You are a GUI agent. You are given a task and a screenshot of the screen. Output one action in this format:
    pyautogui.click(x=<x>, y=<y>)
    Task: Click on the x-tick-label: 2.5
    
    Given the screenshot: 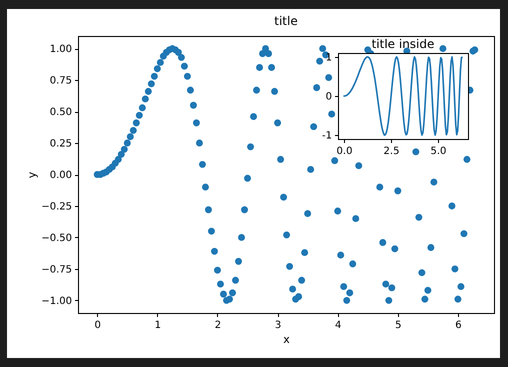 What is the action you would take?
    pyautogui.click(x=392, y=151)
    